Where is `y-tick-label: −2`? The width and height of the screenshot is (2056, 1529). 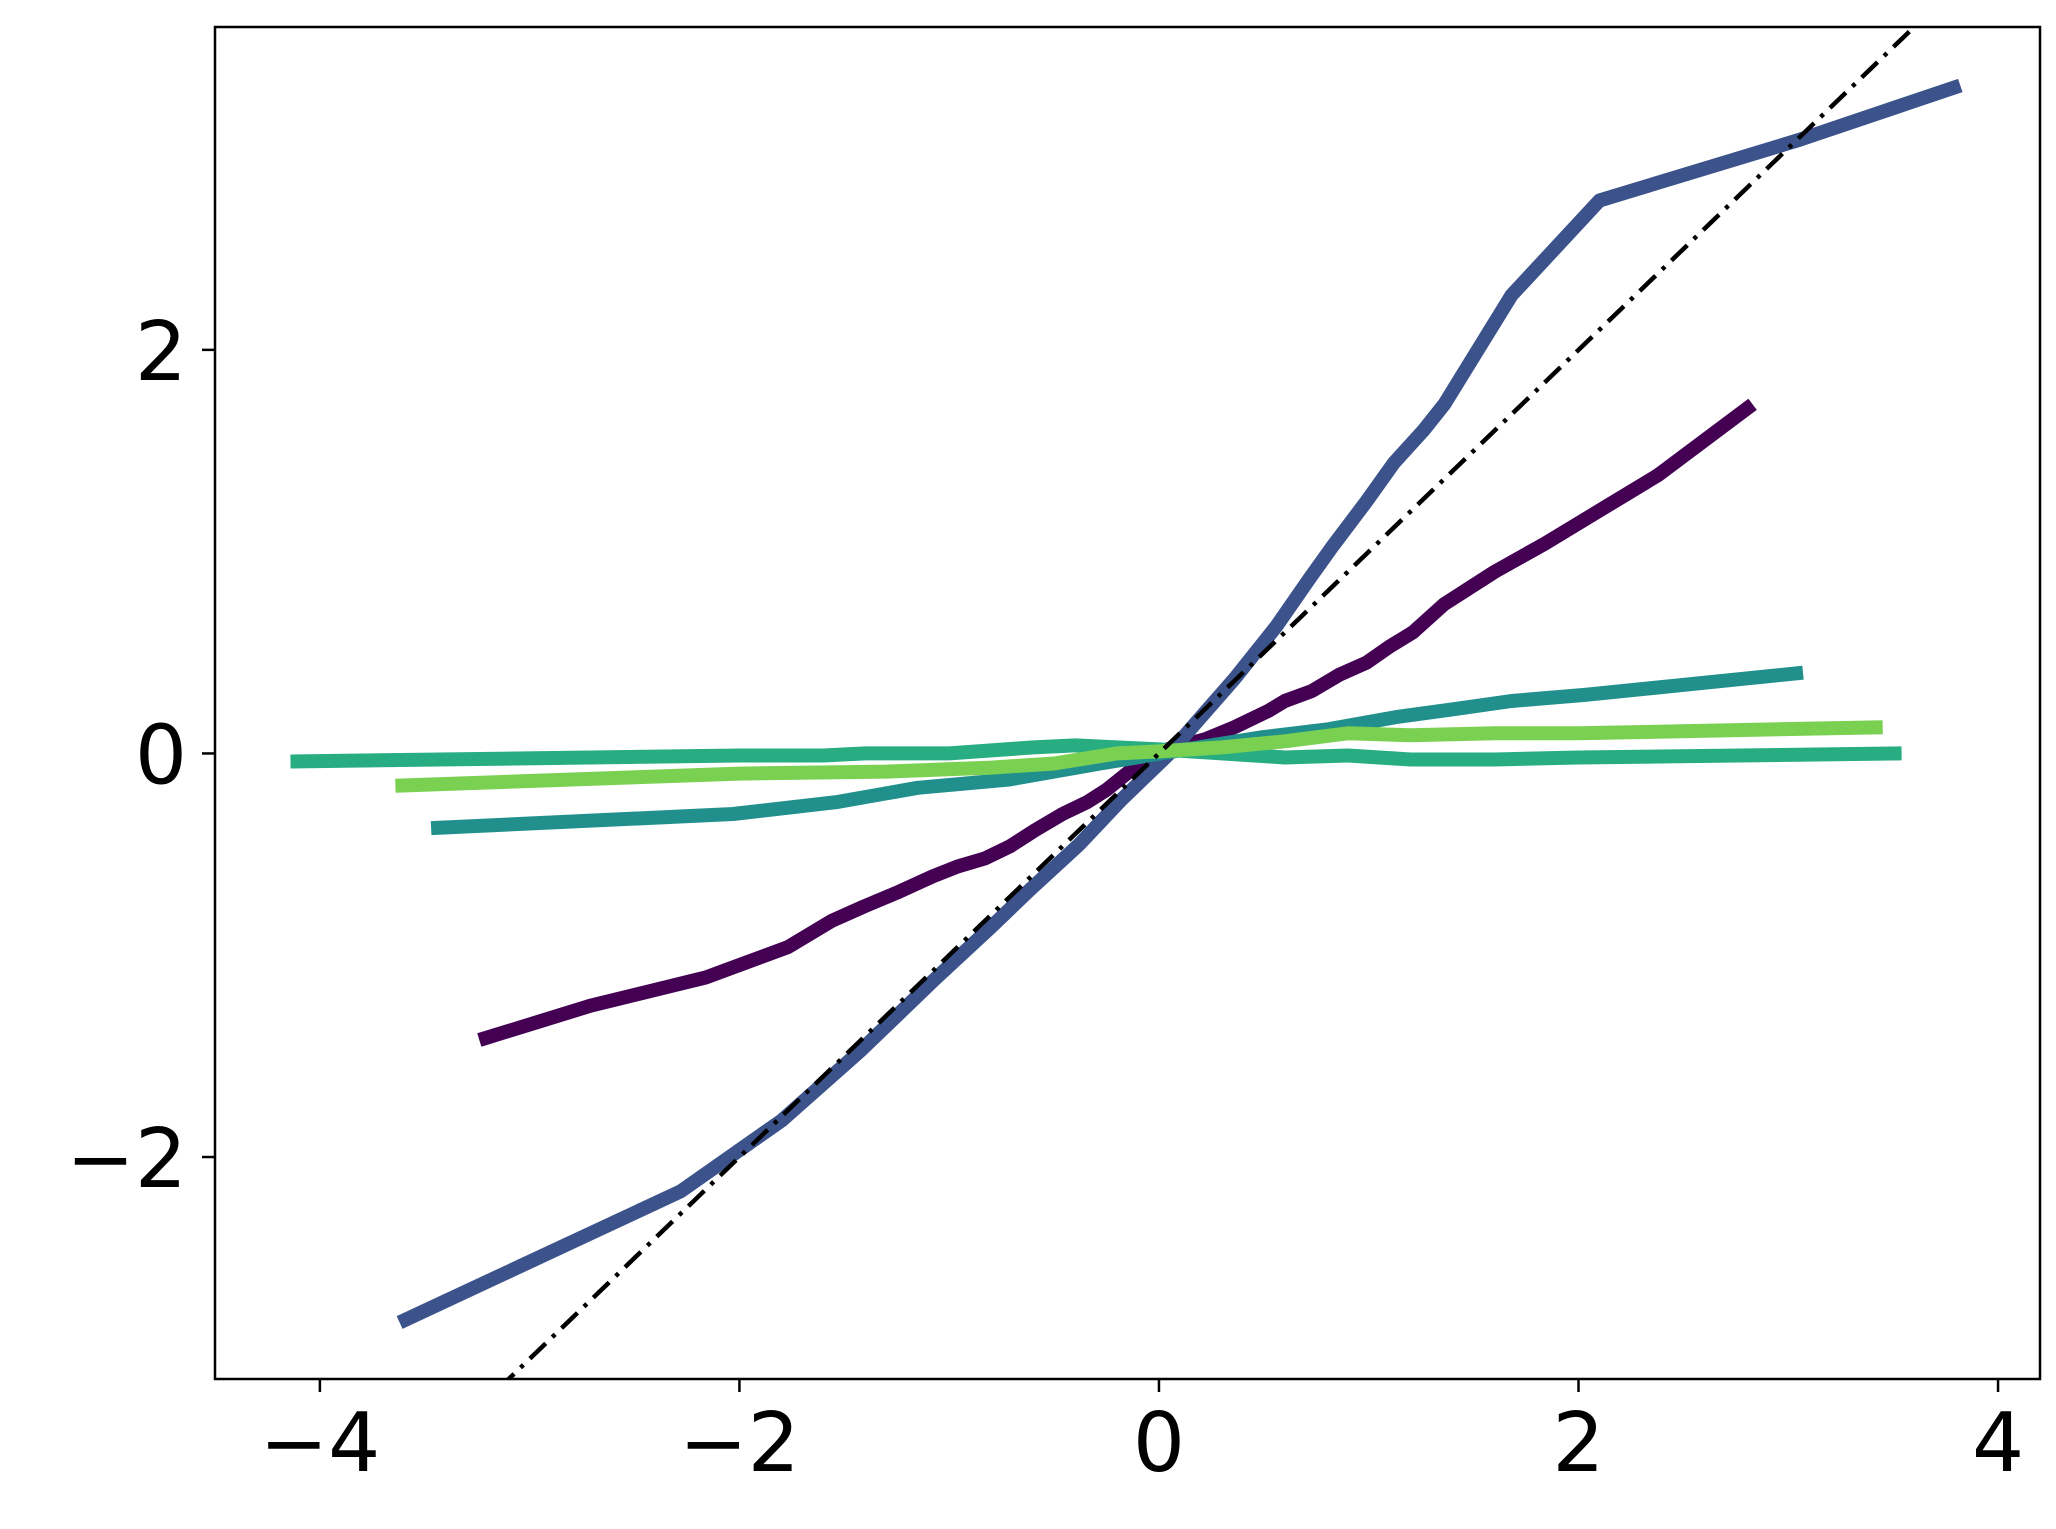 y-tick-label: −2 is located at coordinates (126, 1159).